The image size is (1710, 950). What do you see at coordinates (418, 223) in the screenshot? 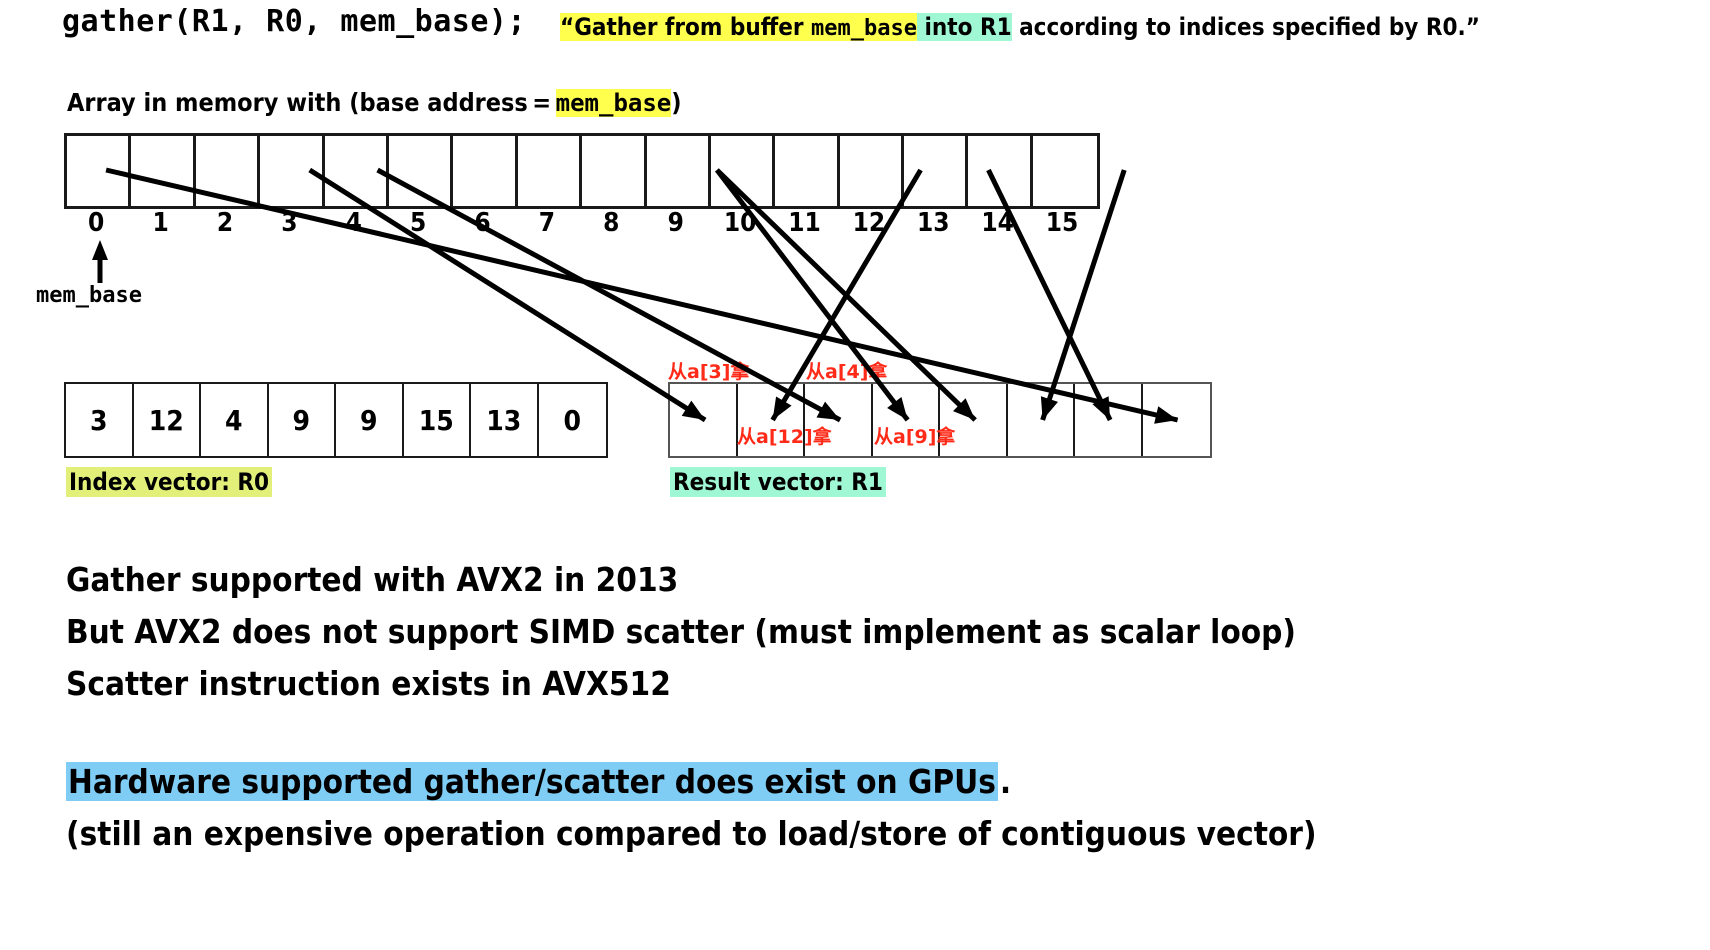
I see `memory-index-5: 5` at bounding box center [418, 223].